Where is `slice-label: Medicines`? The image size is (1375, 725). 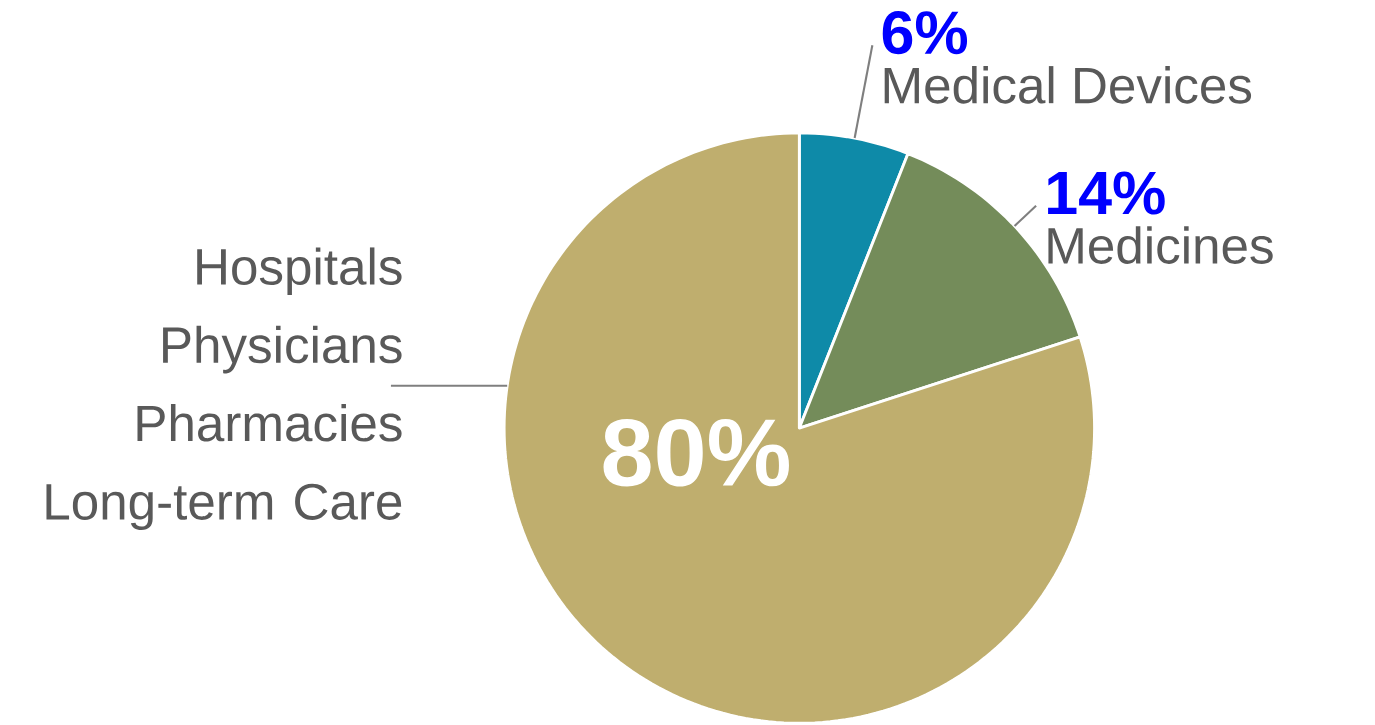
slice-label: Medicines is located at coordinates (1160, 245).